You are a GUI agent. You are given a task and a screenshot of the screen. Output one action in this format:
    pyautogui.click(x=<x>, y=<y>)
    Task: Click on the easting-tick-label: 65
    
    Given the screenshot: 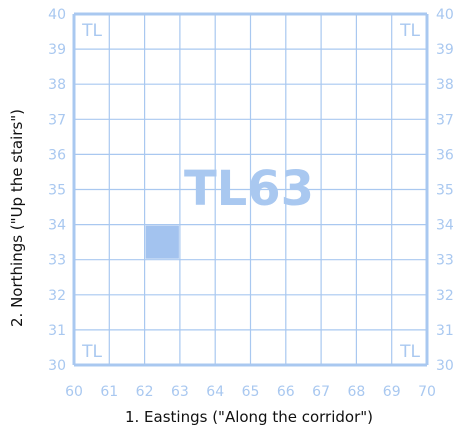 What is the action you would take?
    pyautogui.click(x=251, y=392)
    